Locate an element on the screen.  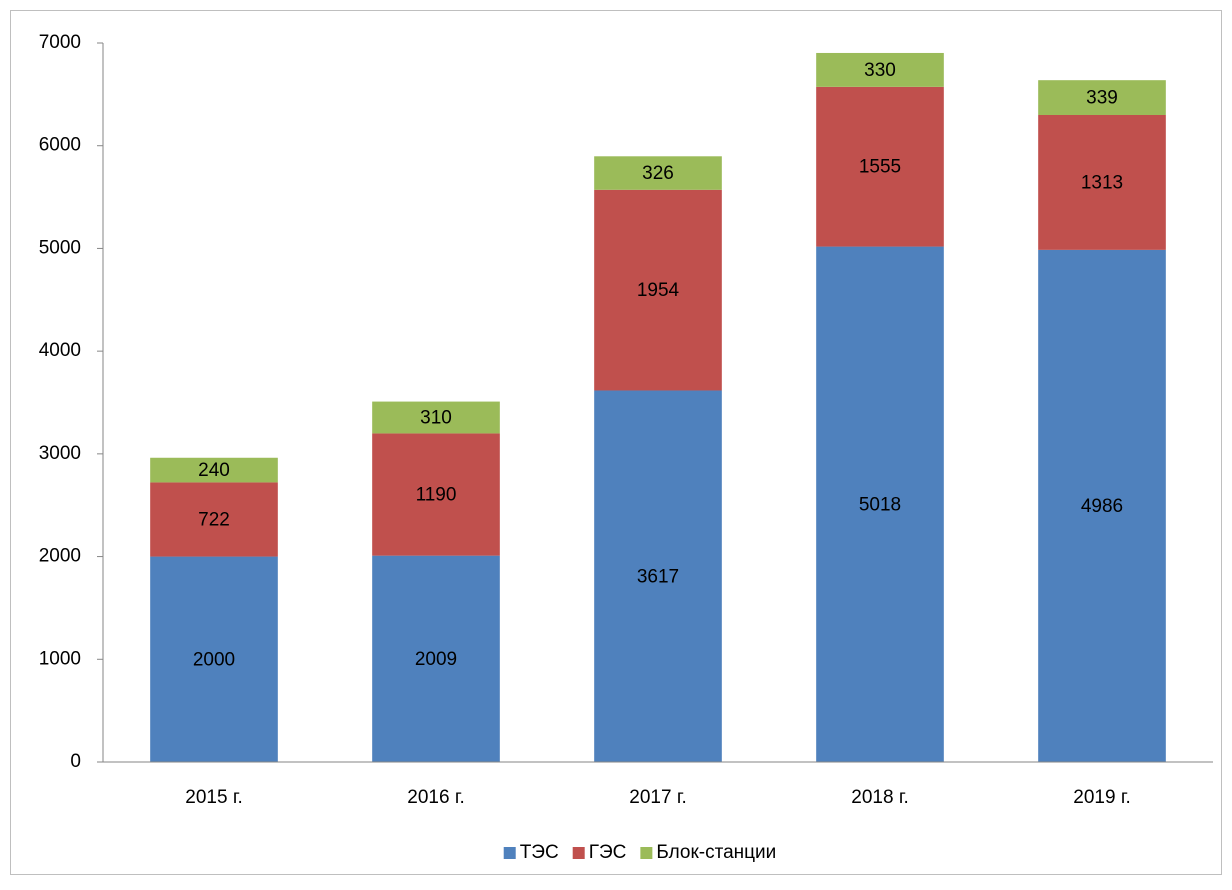
data-label: 1190 is located at coordinates (436, 495).